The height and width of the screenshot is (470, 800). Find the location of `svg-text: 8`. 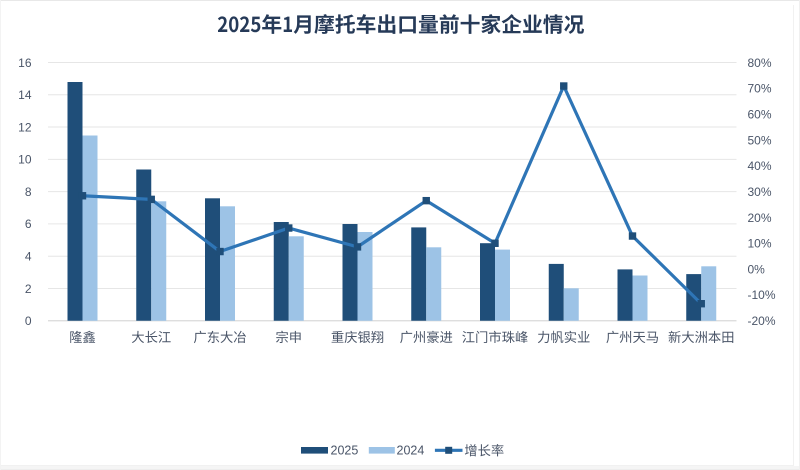

svg-text: 8 is located at coordinates (28, 192).